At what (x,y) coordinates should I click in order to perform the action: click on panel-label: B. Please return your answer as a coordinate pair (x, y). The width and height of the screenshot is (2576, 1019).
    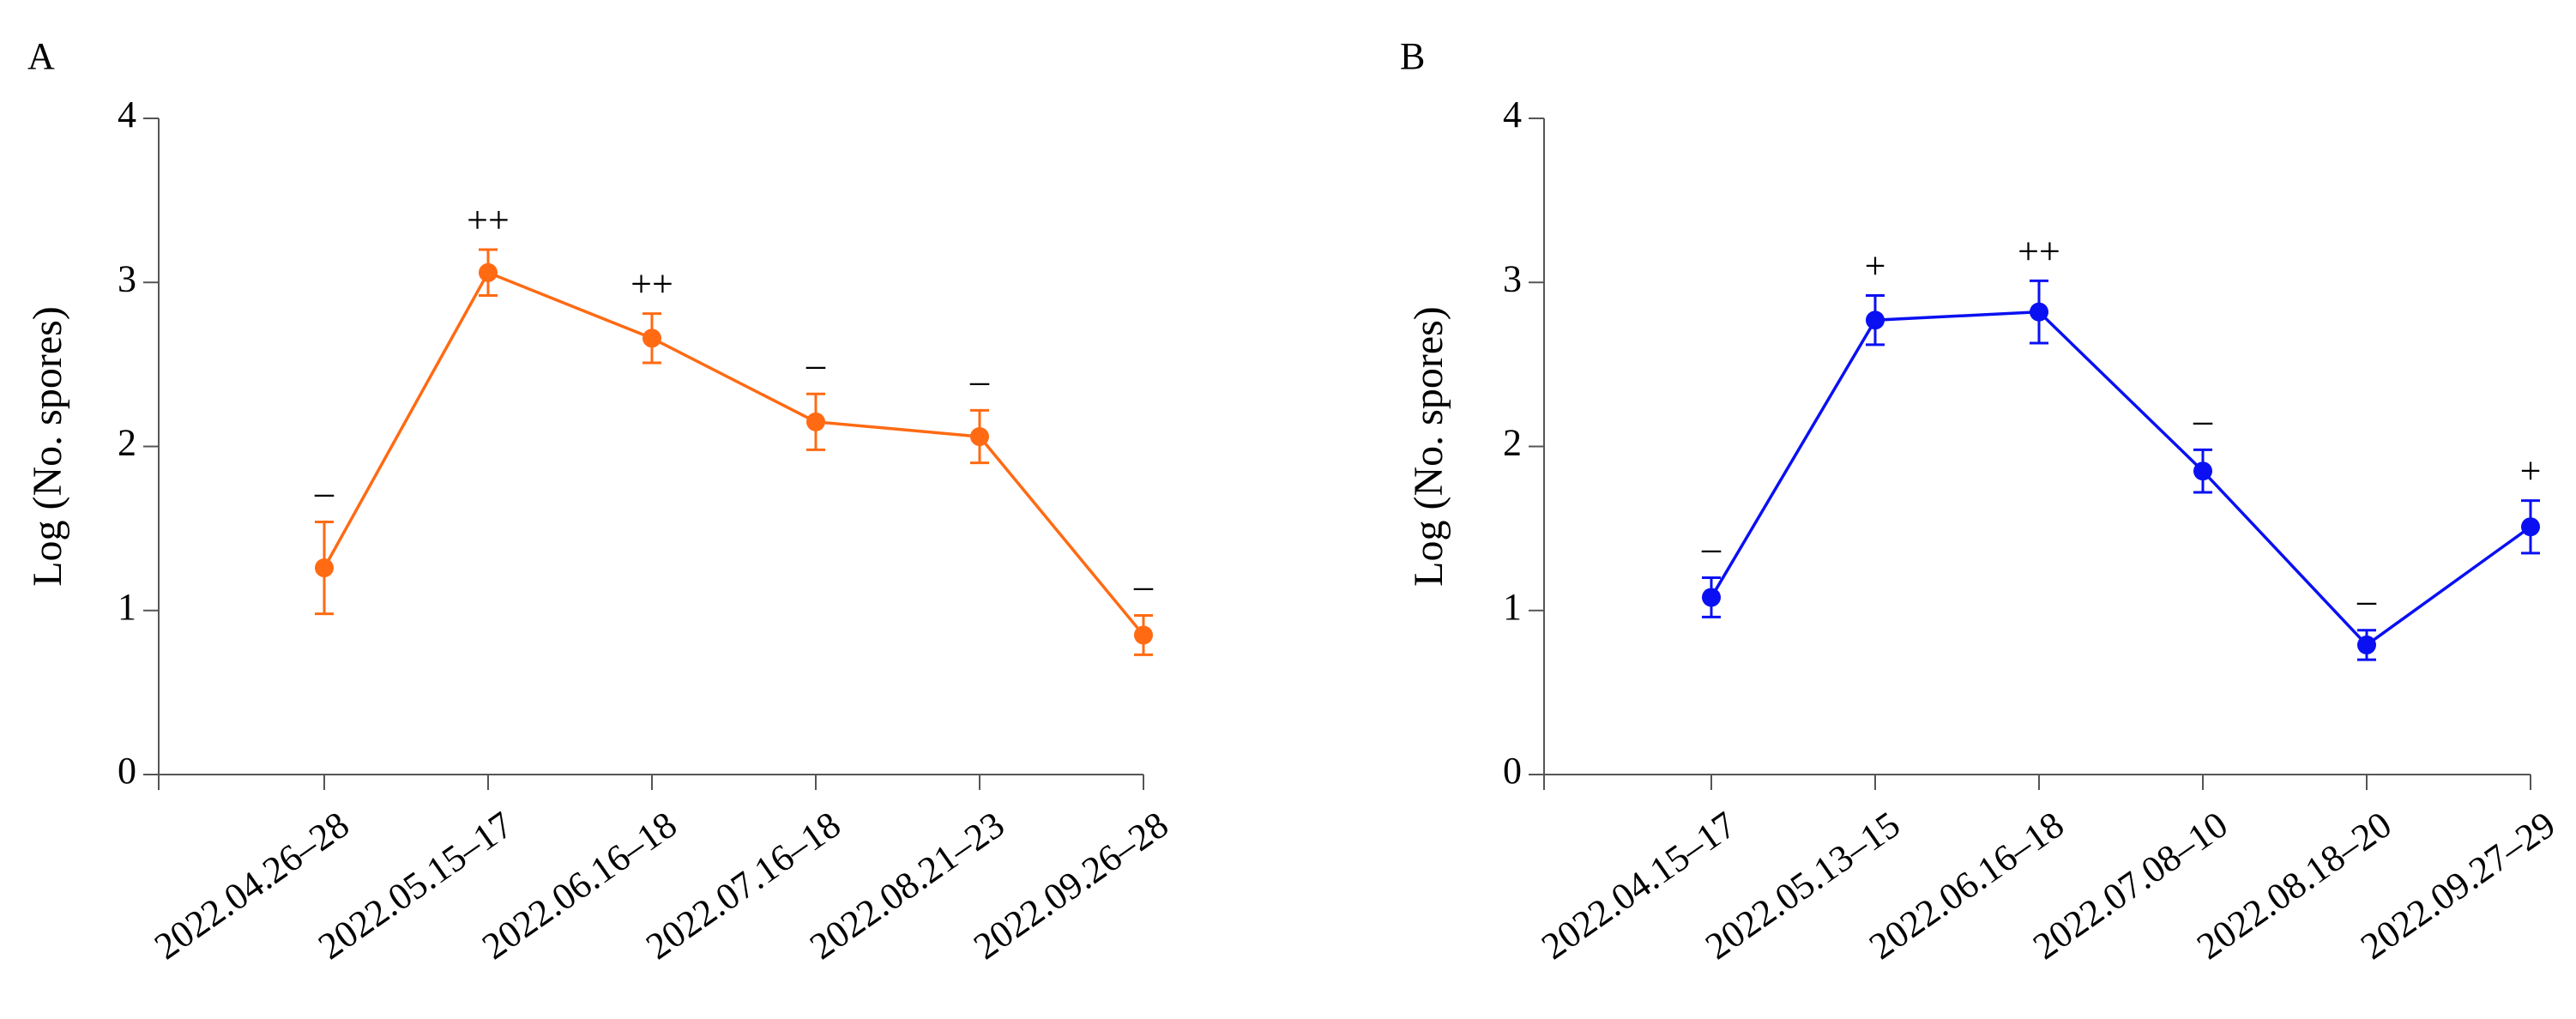
    Looking at the image, I should click on (1412, 56).